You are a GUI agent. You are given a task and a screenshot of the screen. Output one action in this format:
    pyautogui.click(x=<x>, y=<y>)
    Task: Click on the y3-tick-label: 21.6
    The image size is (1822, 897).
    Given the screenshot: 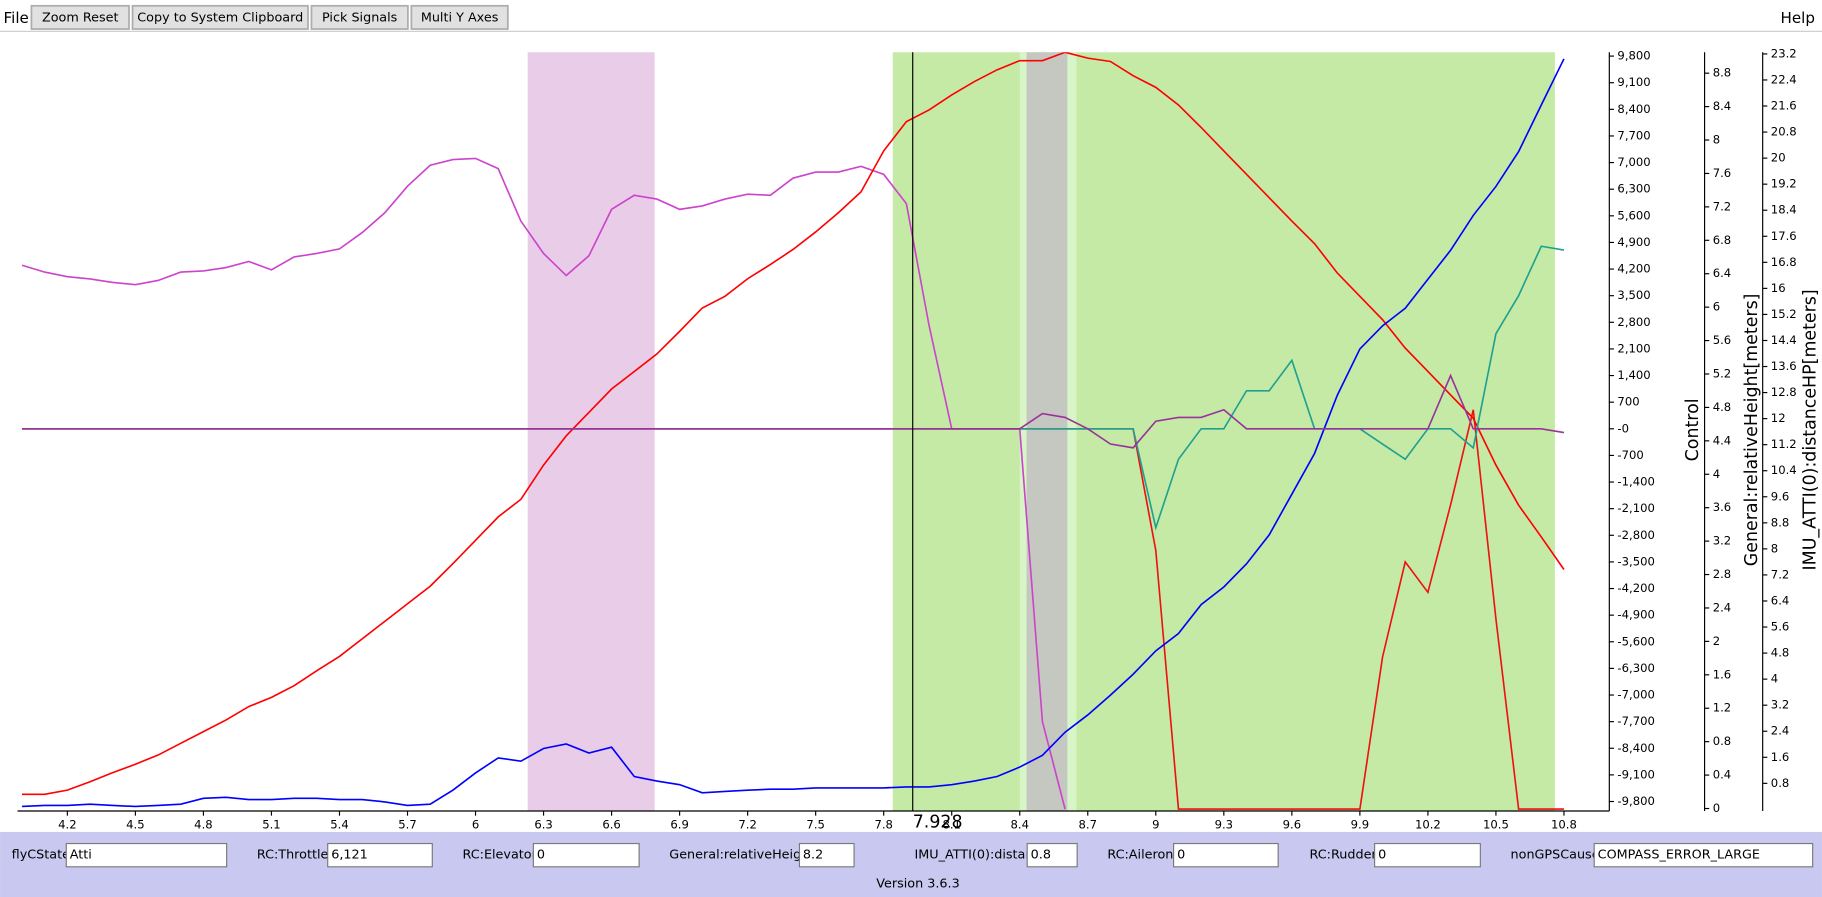 What is the action you would take?
    pyautogui.click(x=1784, y=106)
    